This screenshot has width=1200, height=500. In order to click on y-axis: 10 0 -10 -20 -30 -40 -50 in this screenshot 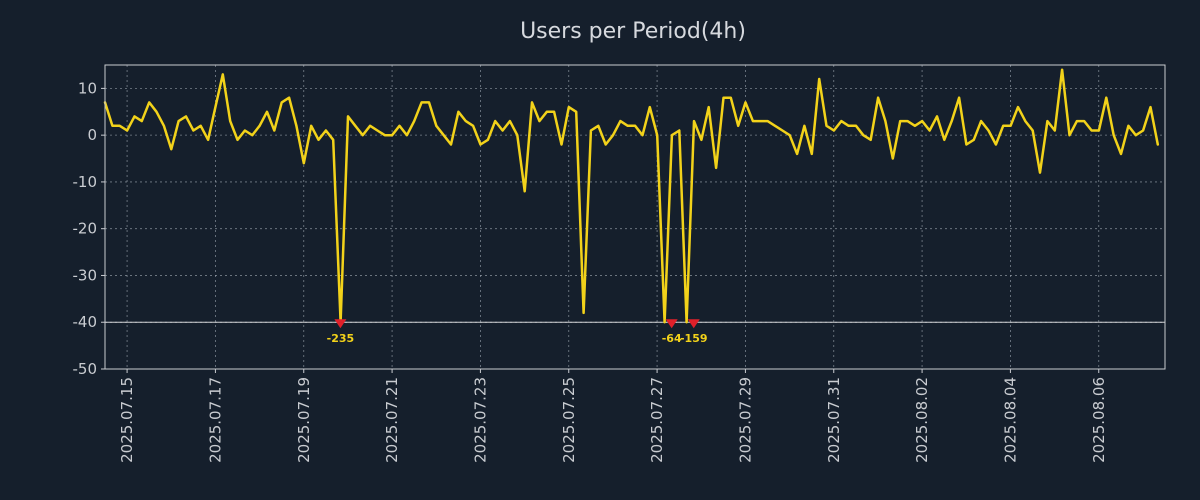, I will do `click(89, 228)`.